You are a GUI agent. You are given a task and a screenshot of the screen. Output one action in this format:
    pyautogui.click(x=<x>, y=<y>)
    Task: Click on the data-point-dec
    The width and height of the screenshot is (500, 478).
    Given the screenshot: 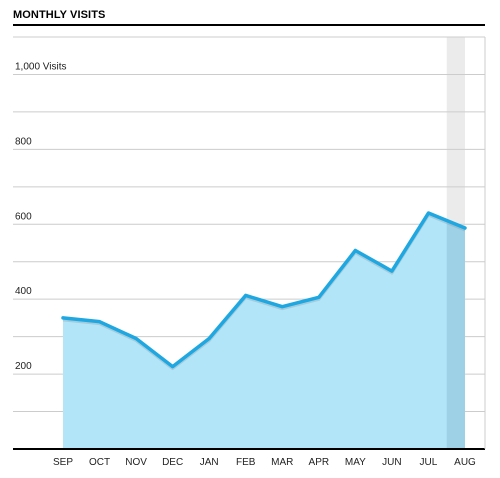 What is the action you would take?
    pyautogui.click(x=173, y=367)
    